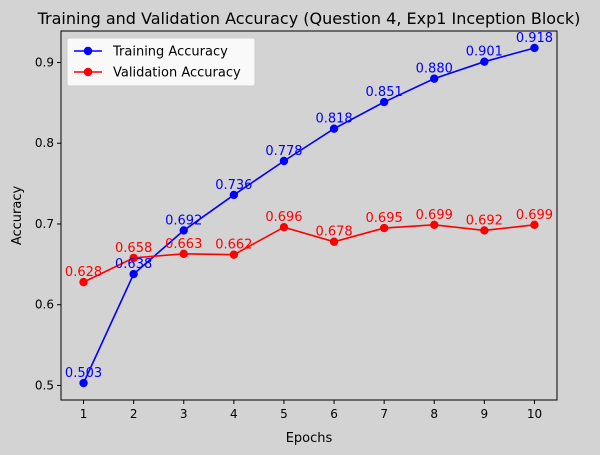  I want to click on x-tick-label: 10, so click(534, 414).